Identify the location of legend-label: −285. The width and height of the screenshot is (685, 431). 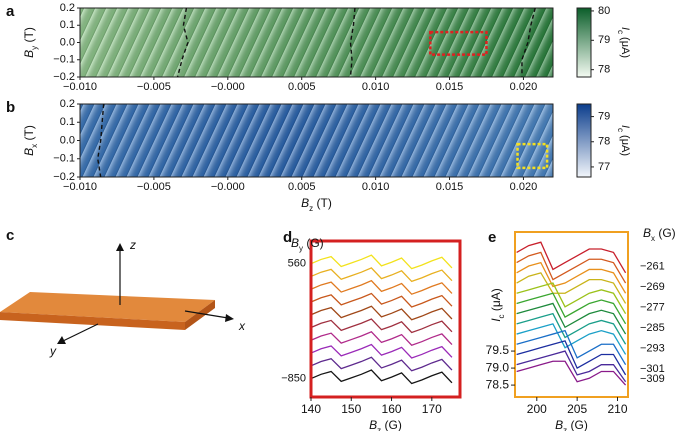
(652, 328).